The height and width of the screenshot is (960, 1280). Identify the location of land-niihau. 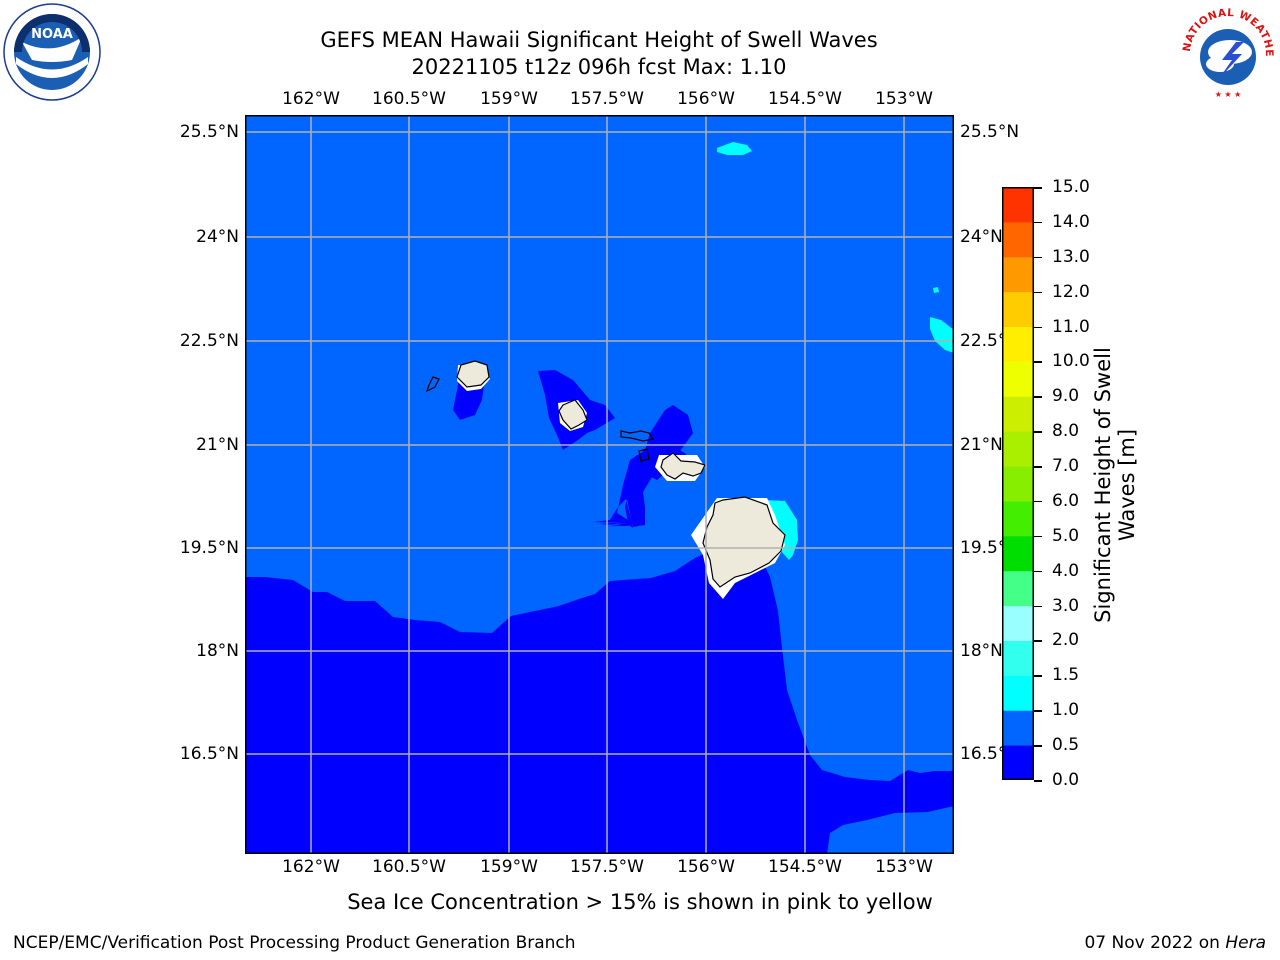
(432, 384).